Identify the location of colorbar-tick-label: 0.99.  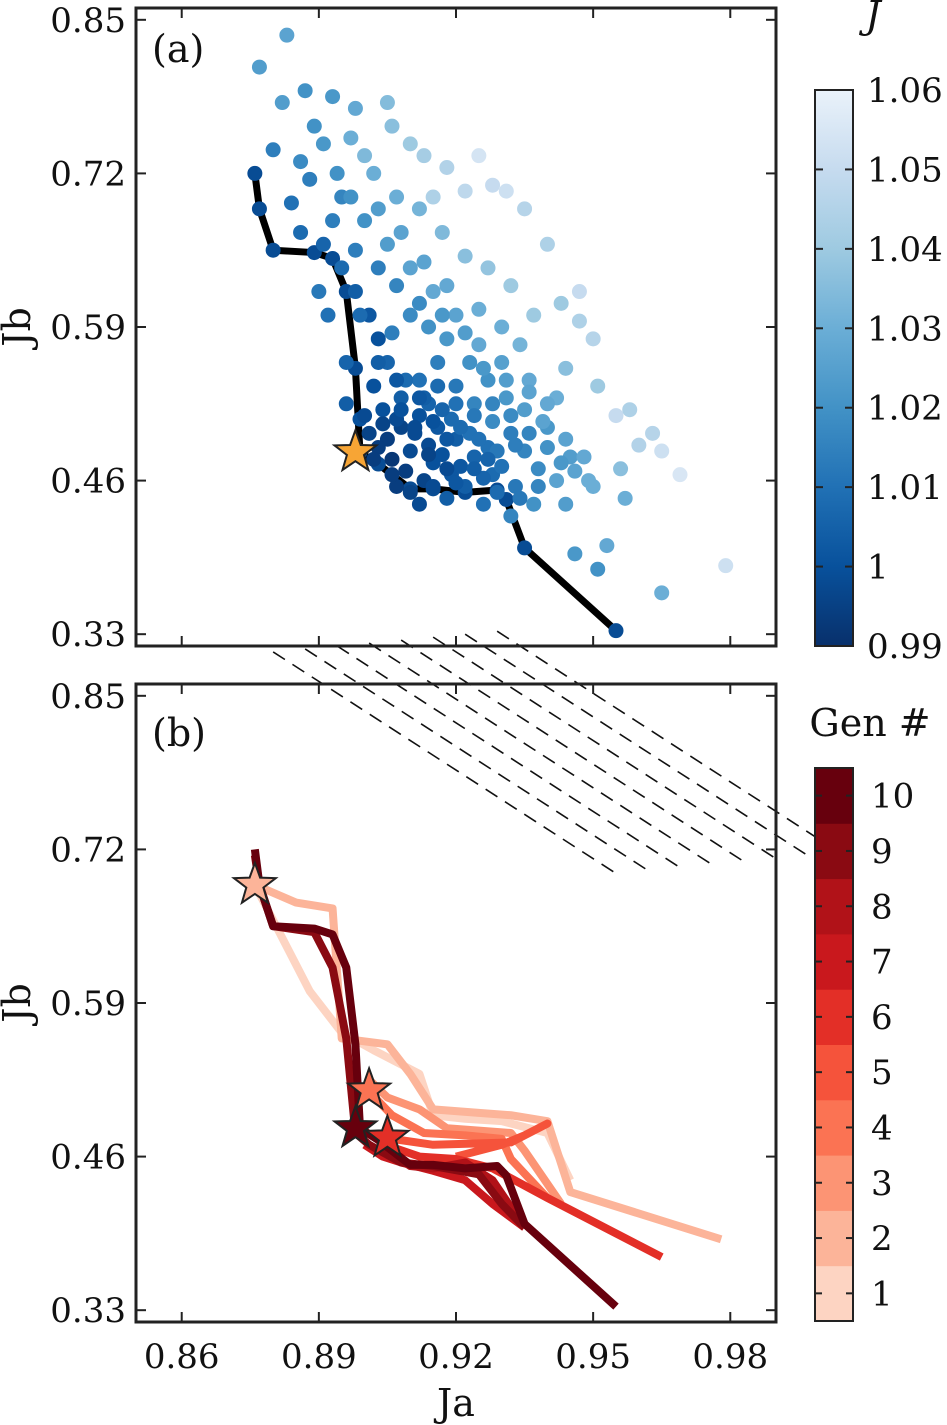
(905, 647).